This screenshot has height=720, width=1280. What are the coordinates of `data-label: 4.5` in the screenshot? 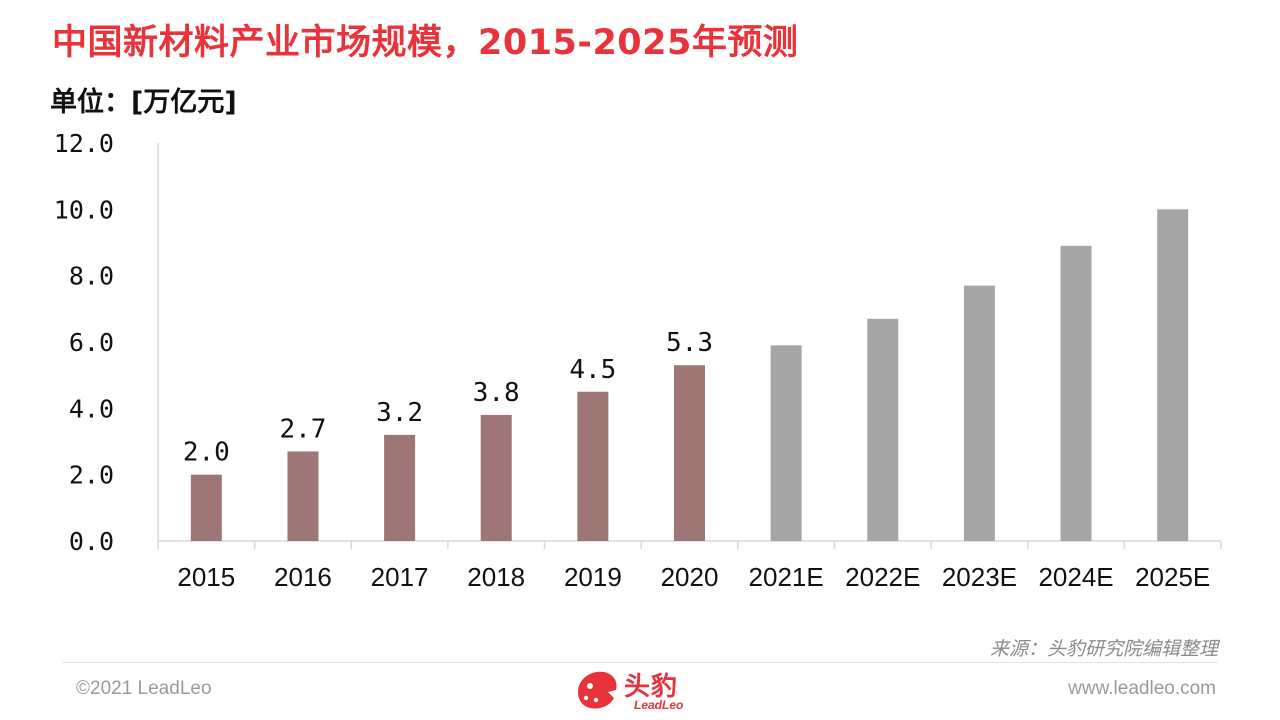 It's located at (592, 370).